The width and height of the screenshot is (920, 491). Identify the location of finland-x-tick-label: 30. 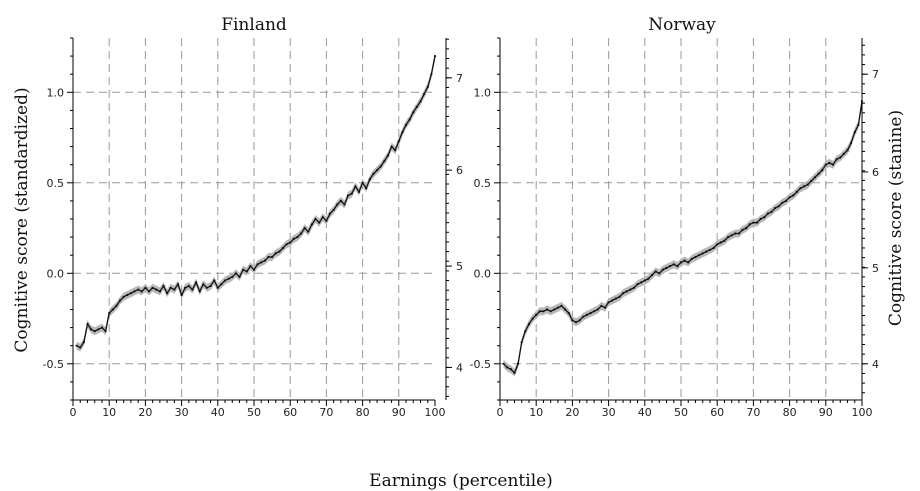
(182, 412).